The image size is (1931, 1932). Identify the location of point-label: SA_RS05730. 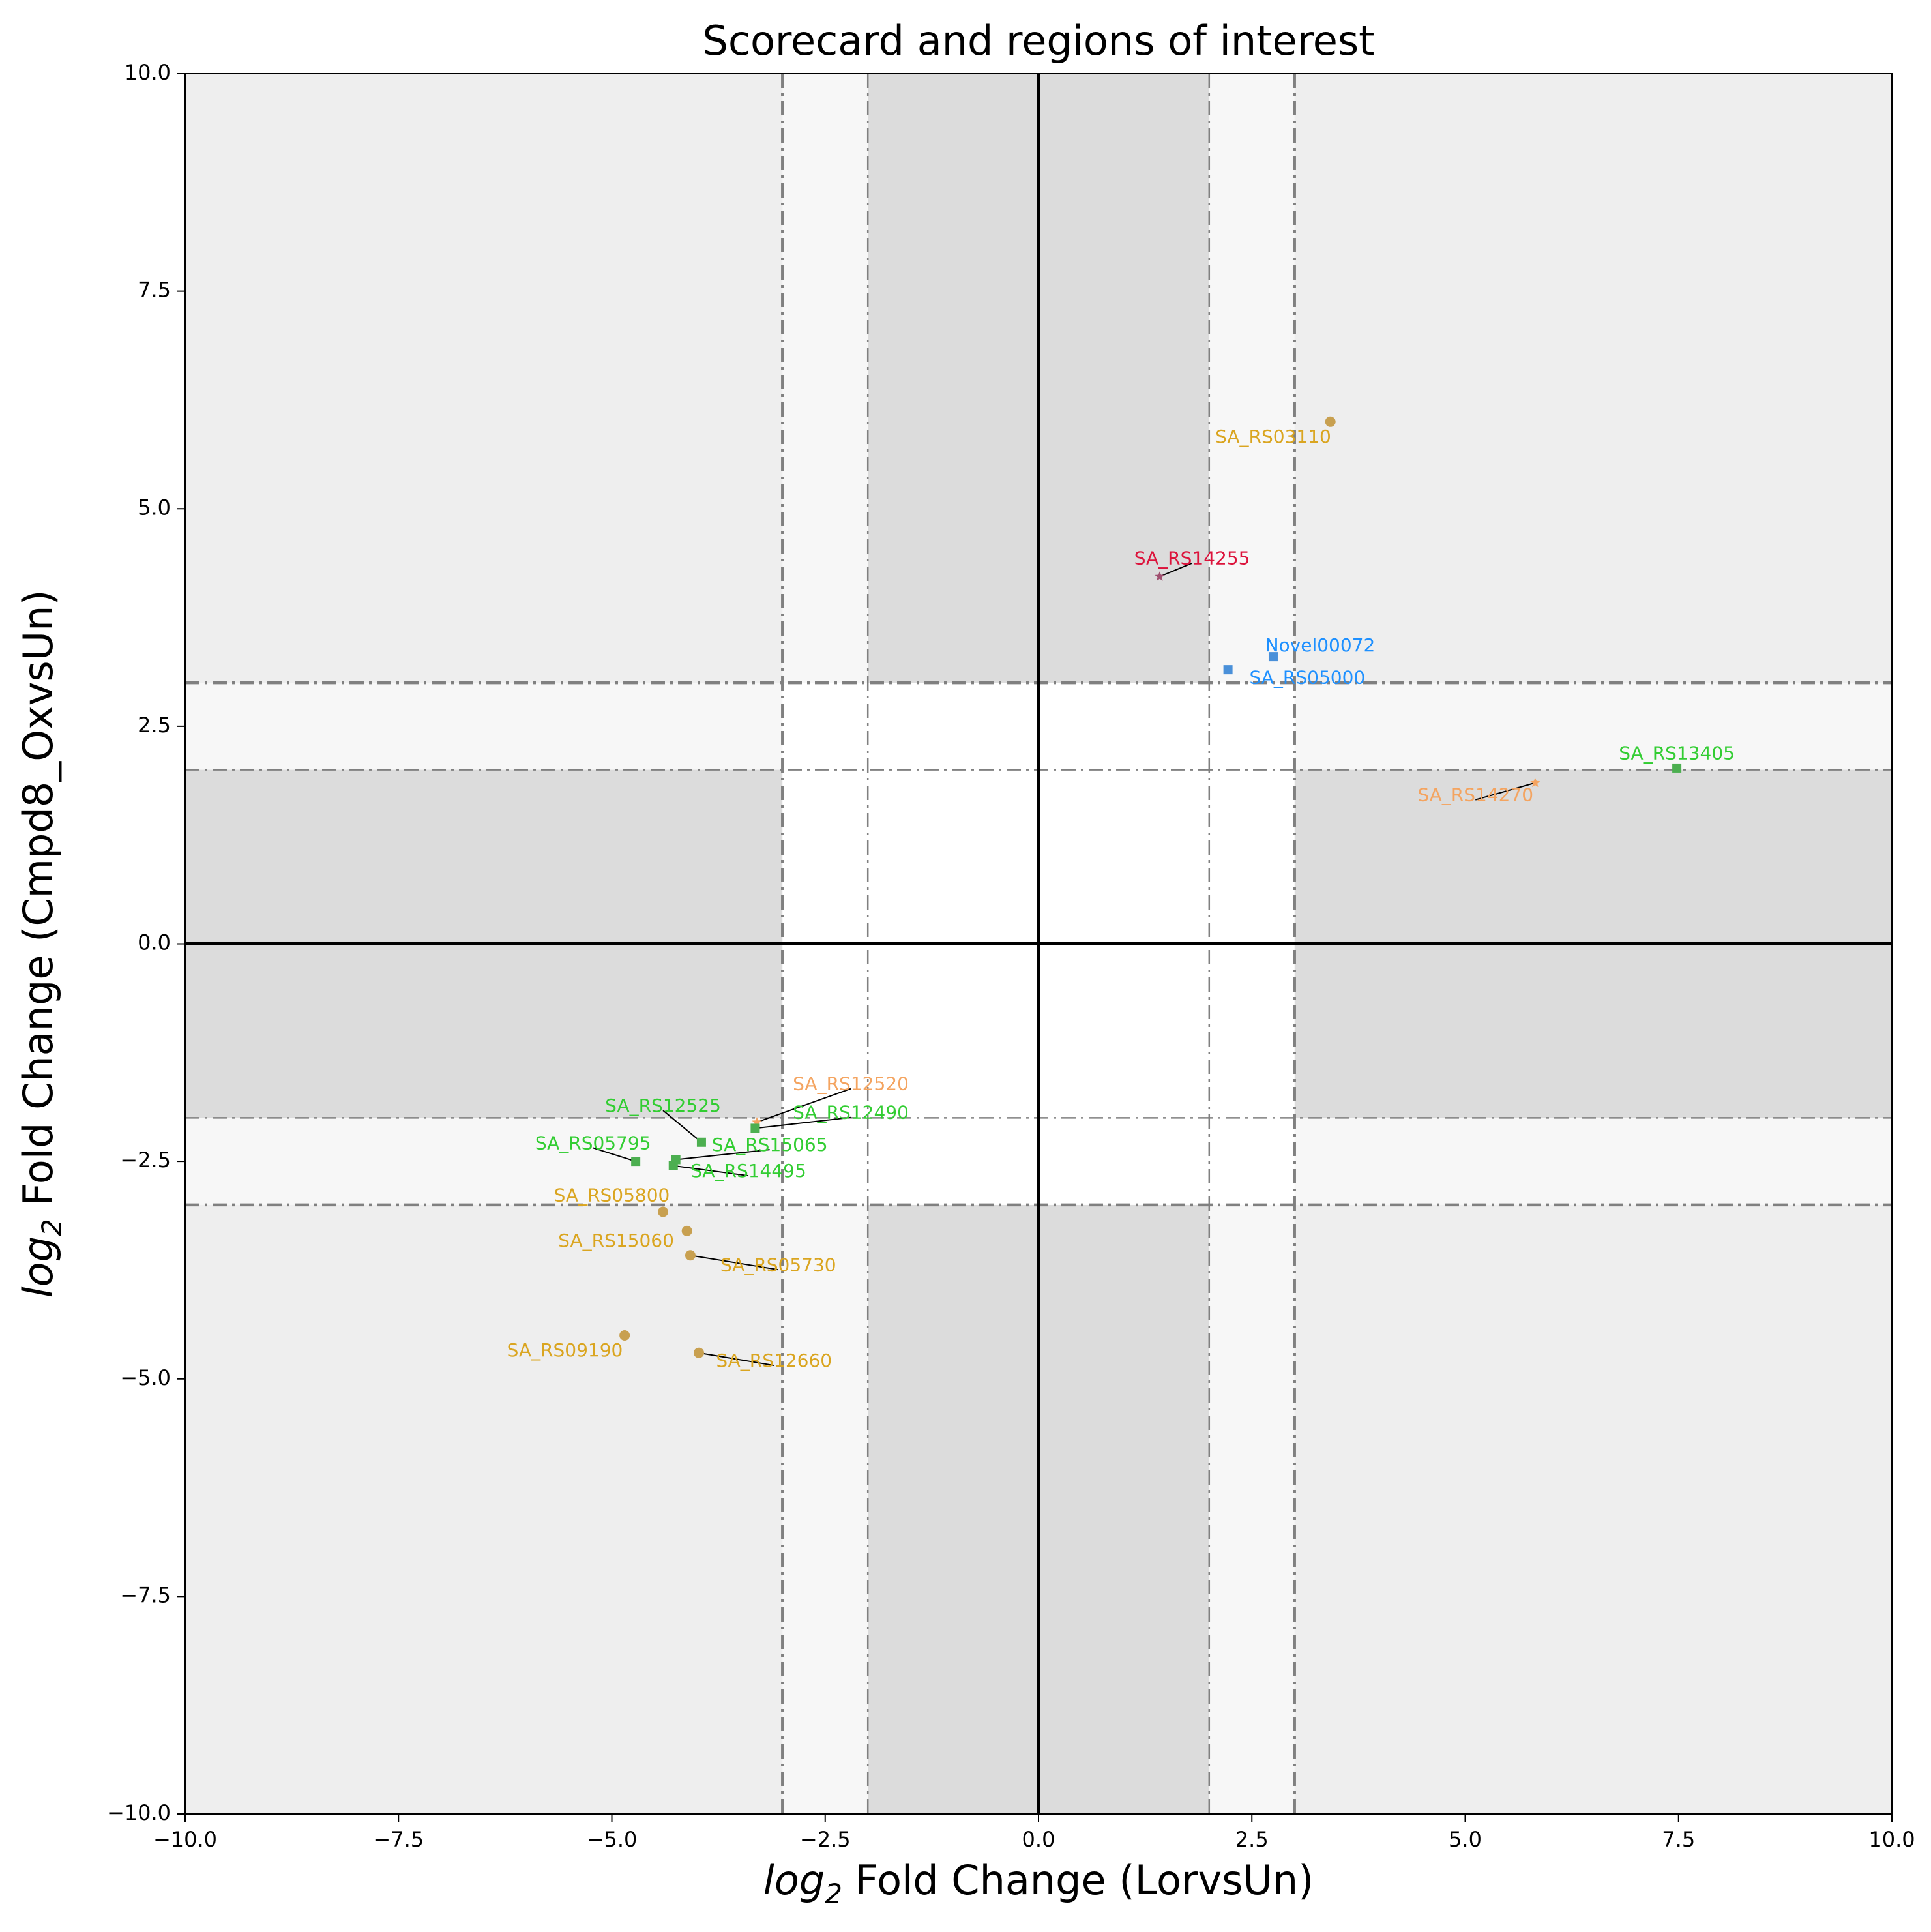
(778, 1264).